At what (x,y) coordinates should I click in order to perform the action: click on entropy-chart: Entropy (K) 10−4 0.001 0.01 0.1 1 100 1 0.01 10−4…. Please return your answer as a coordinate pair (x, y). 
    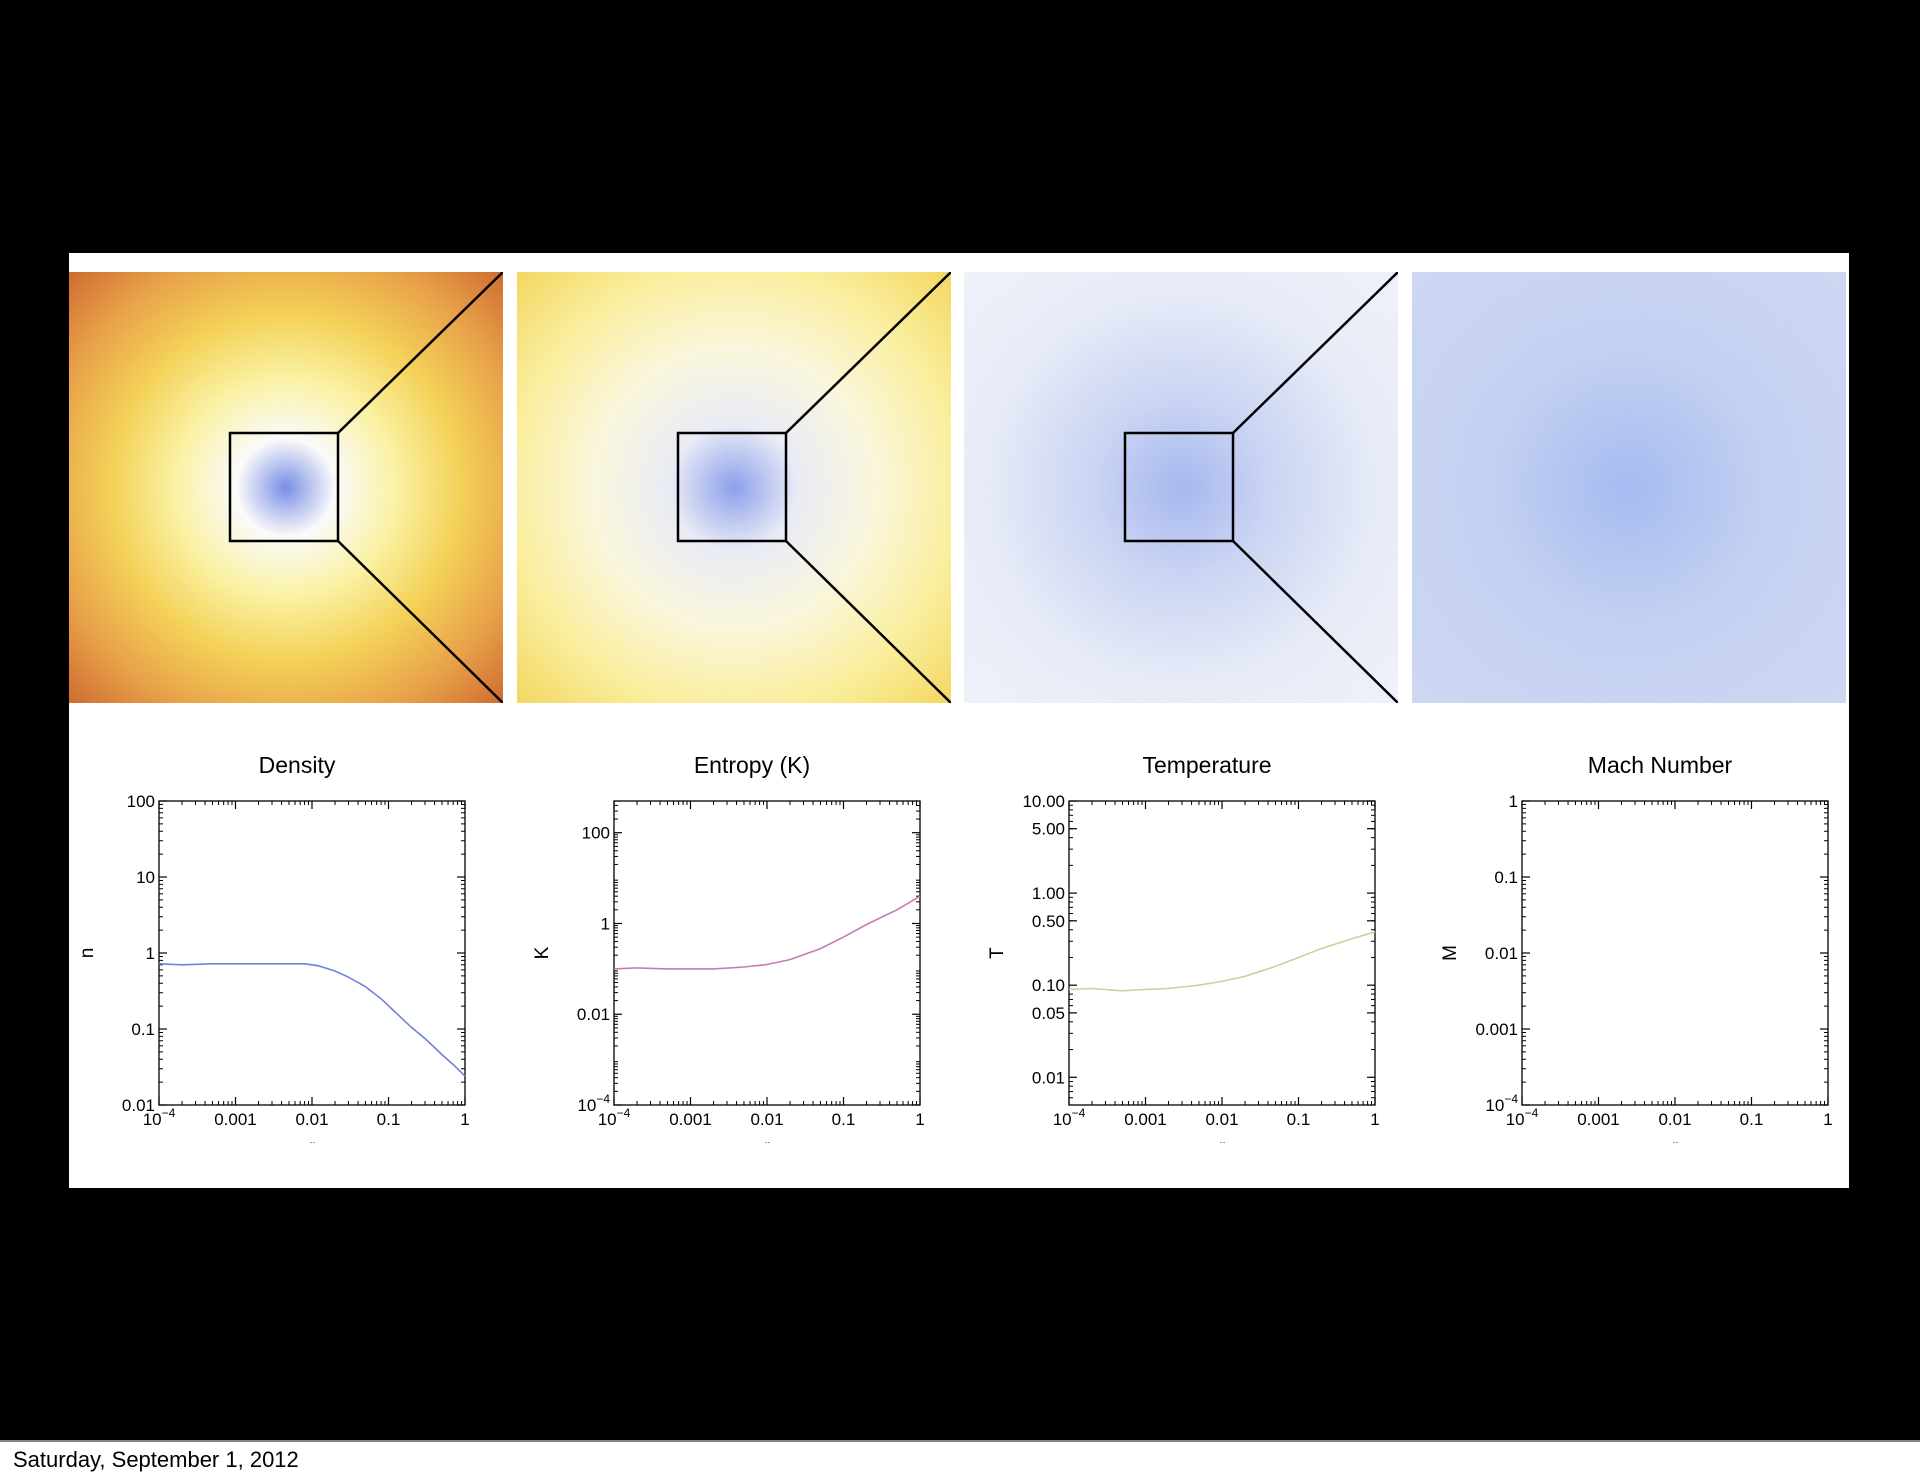
    Looking at the image, I should click on (756, 938).